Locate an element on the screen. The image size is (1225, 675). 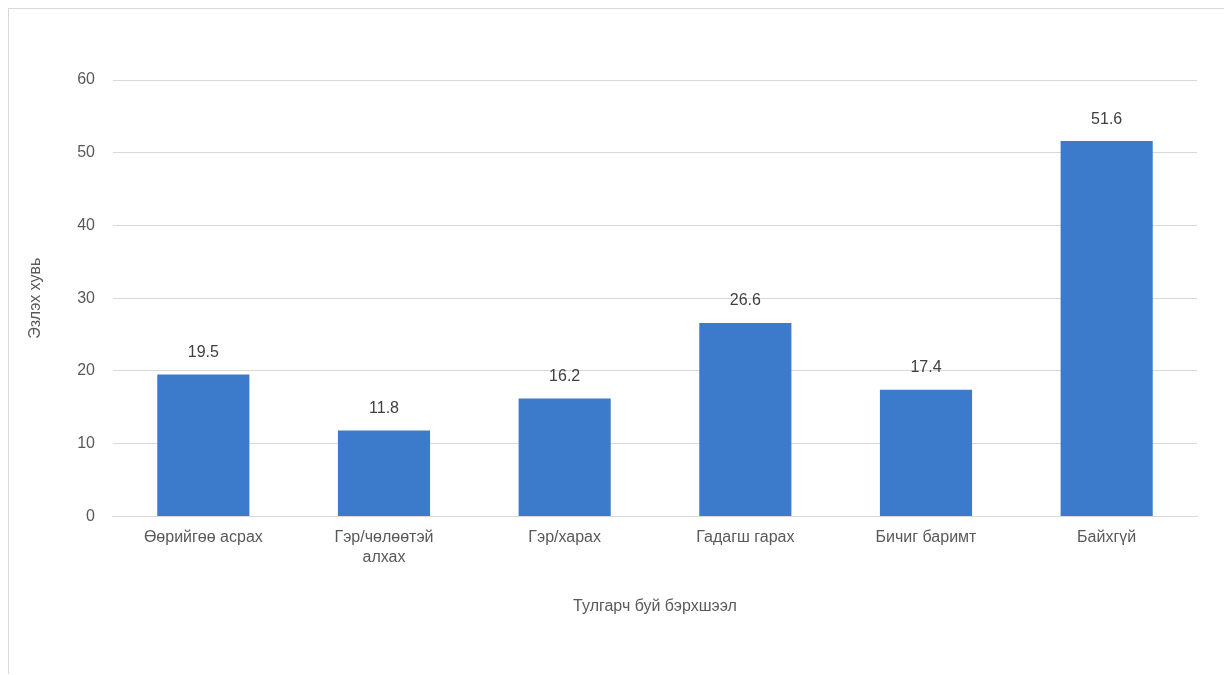
x-tick-label: Гэр/харах is located at coordinates (565, 537).